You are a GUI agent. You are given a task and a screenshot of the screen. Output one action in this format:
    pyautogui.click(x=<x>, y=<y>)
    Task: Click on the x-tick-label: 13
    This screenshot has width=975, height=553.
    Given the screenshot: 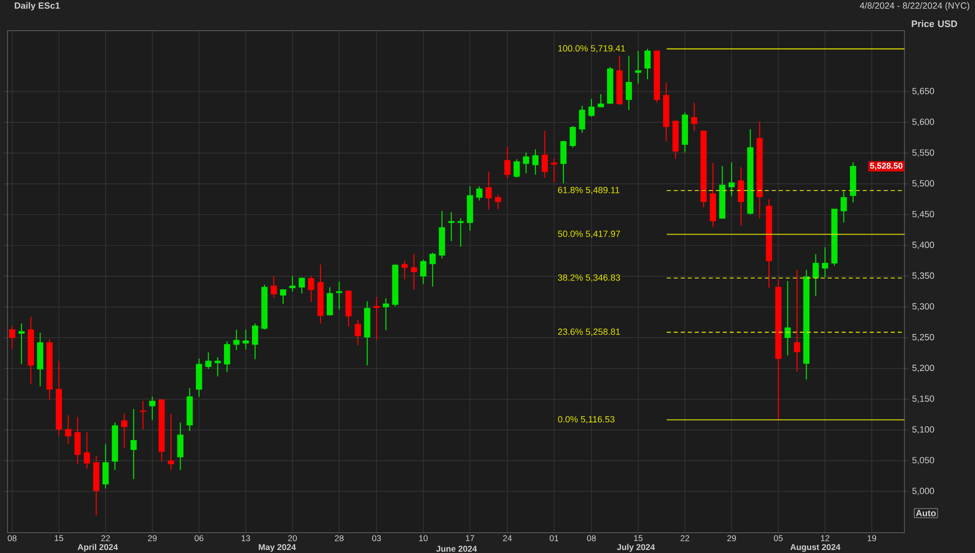 What is the action you would take?
    pyautogui.click(x=246, y=538)
    